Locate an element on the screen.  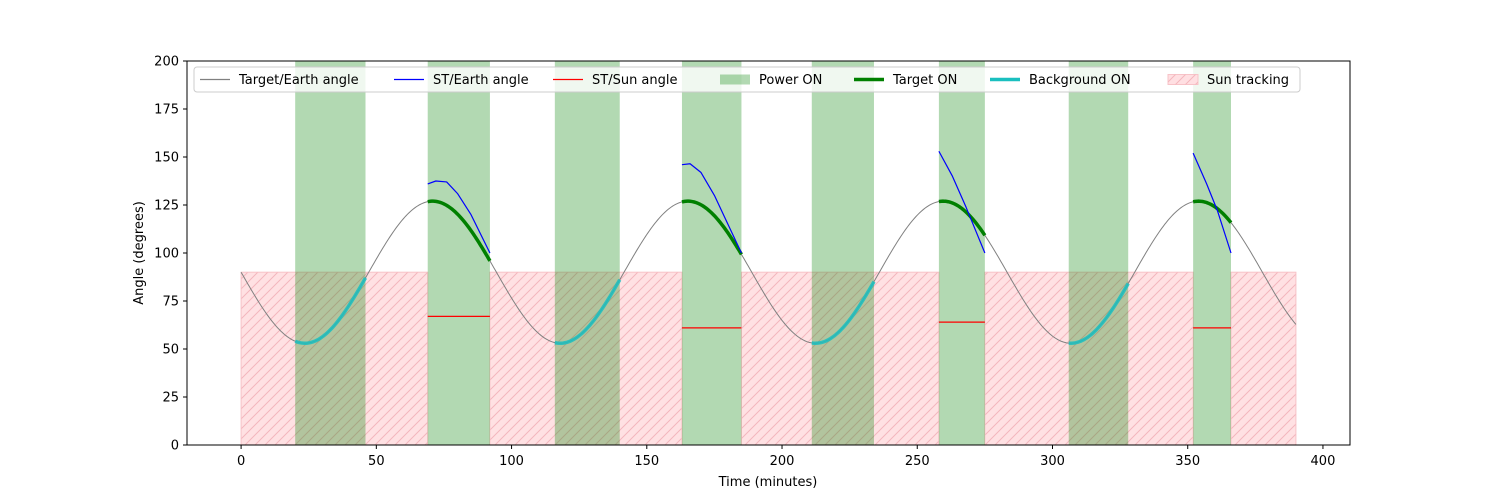
y-tick-label: 75 is located at coordinates (170, 302).